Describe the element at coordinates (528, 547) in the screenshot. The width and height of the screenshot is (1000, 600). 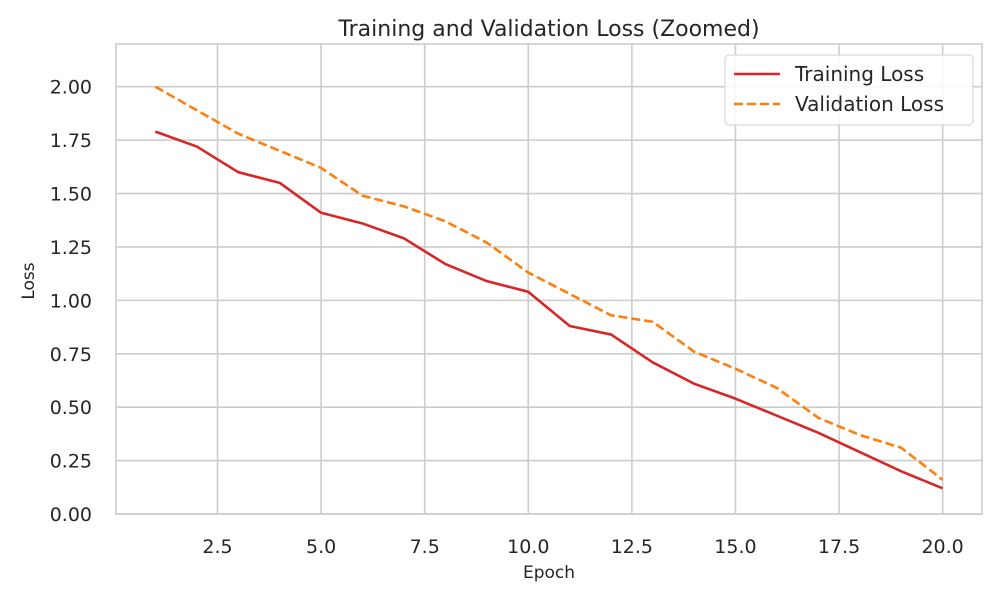
I see `x-tick-label: 10.0` at that location.